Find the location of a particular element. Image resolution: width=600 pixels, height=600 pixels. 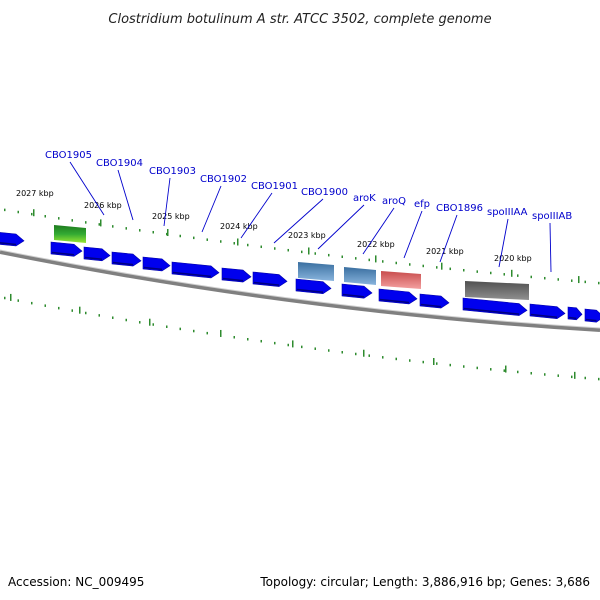

steelblue-feature is located at coordinates (360, 276).